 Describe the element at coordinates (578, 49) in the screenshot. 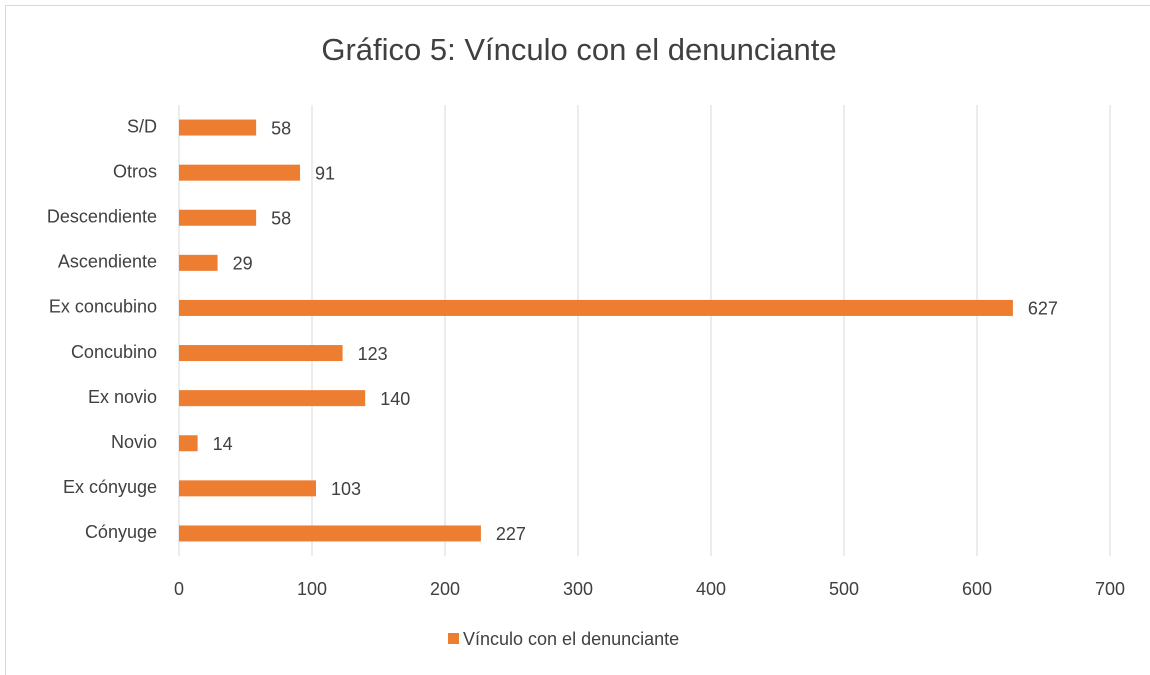

I see `chart-title: Gráfico 5: Vínculo con el denunciante` at that location.